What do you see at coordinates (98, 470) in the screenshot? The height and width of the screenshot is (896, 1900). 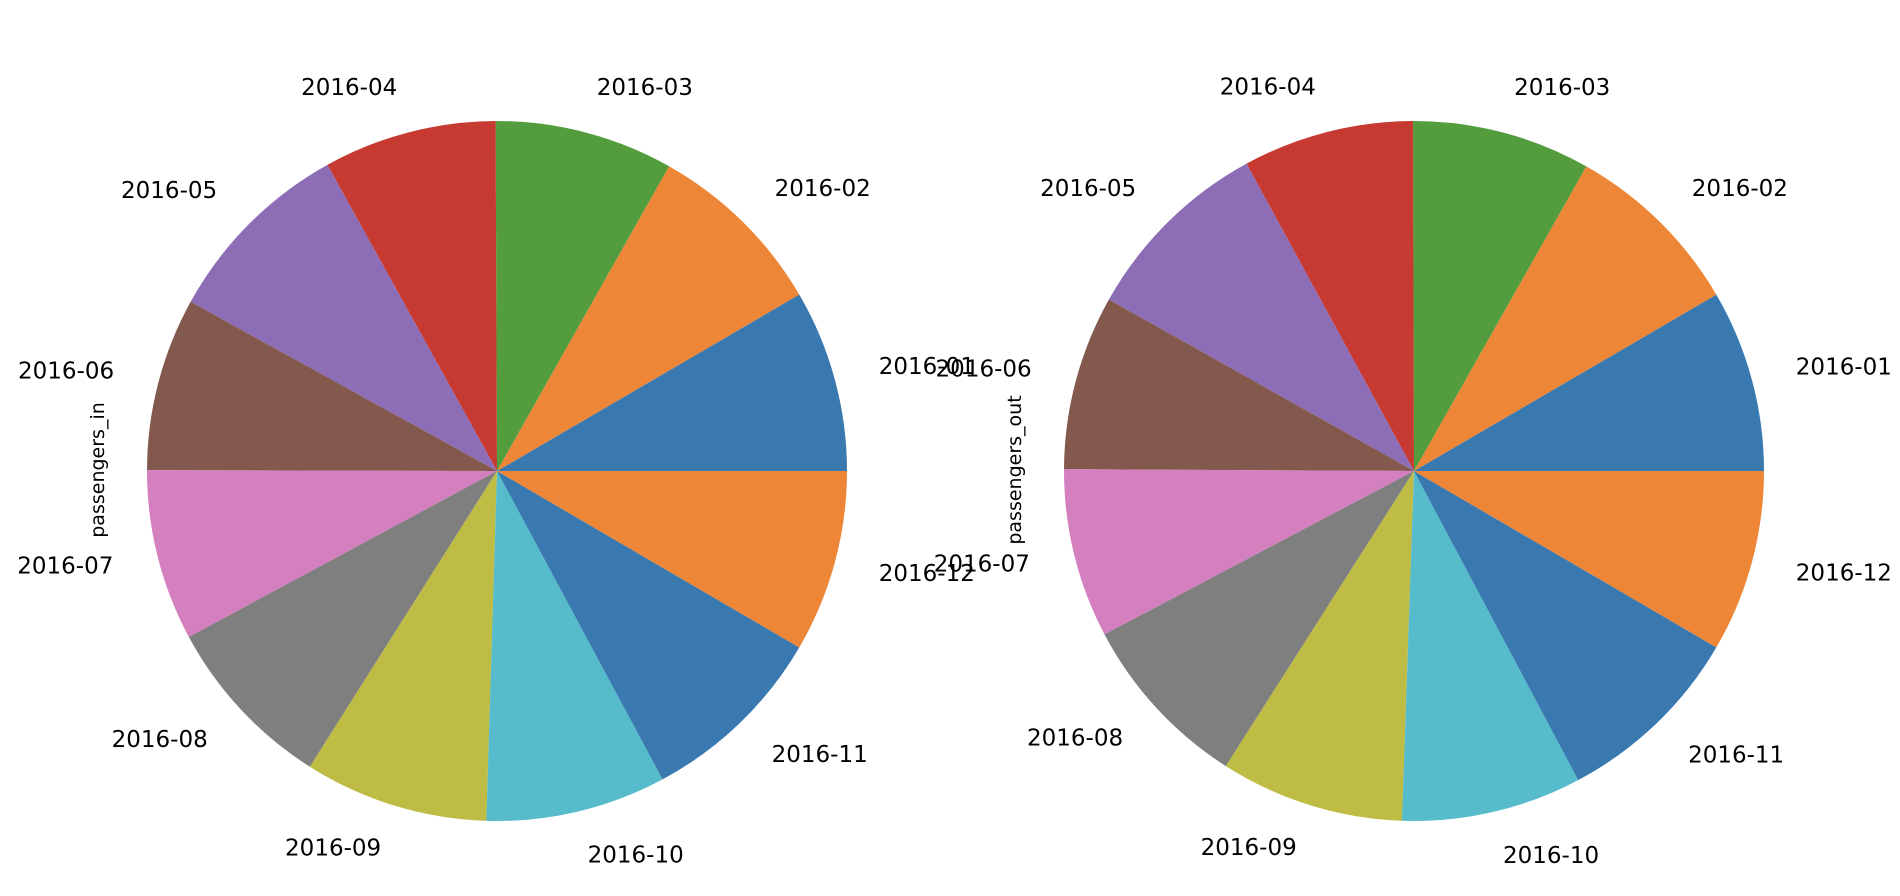 I see `y-axis-label: passengers_in` at bounding box center [98, 470].